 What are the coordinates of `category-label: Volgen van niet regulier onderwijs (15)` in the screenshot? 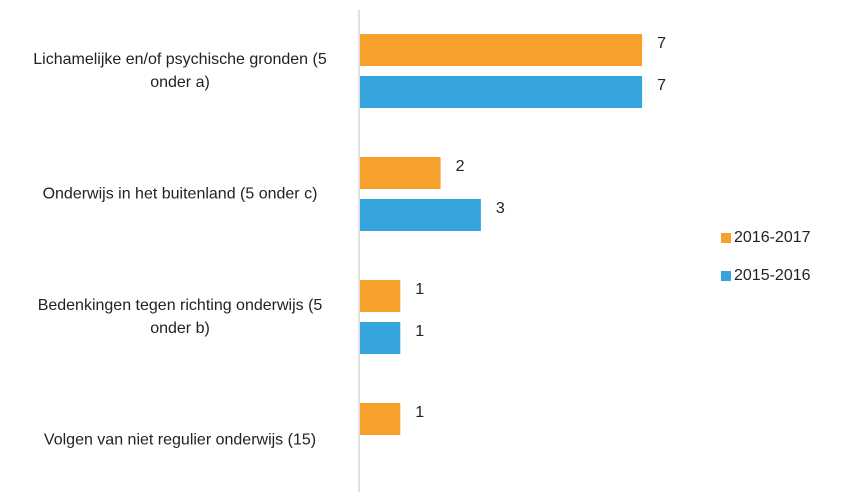 It's located at (180, 440).